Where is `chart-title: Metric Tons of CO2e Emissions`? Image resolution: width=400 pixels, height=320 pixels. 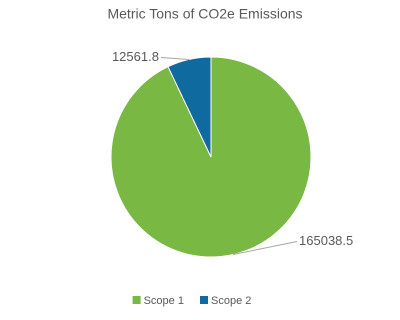 chart-title: Metric Tons of CO2e Emissions is located at coordinates (204, 14).